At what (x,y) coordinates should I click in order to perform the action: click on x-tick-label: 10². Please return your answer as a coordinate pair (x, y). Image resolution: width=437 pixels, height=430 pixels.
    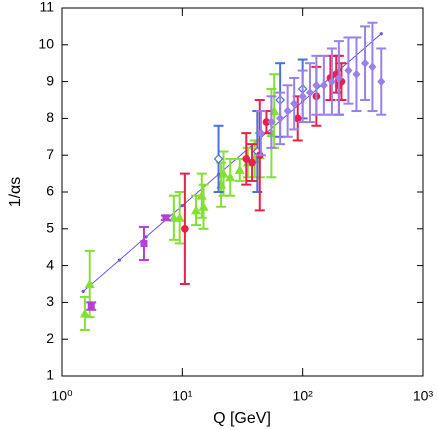
    Looking at the image, I should click on (303, 396).